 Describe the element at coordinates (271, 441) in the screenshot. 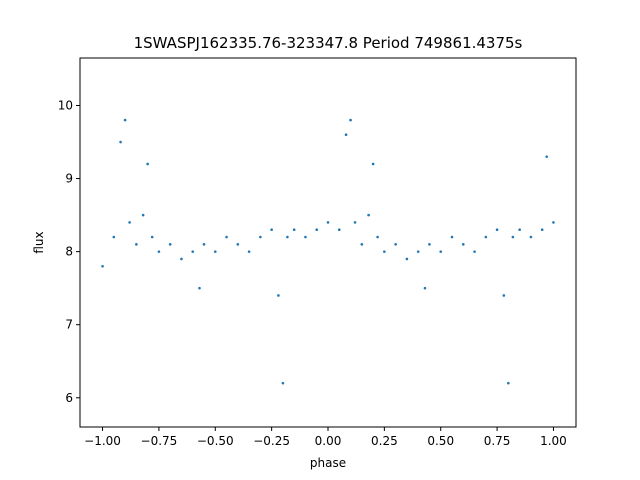

I see `x-tick-label: −0.25` at that location.